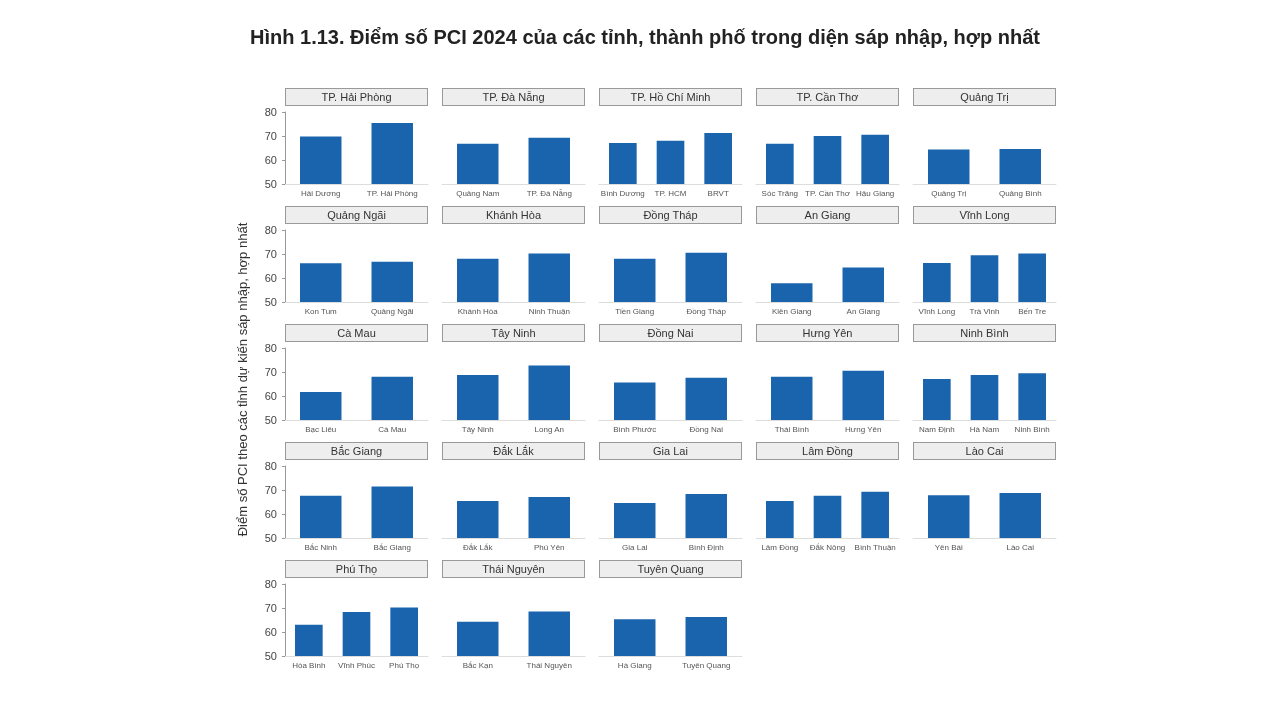 The image size is (1280, 720). Describe the element at coordinates (670, 333) in the screenshot. I see `chart-title: Đồng Nai` at that location.